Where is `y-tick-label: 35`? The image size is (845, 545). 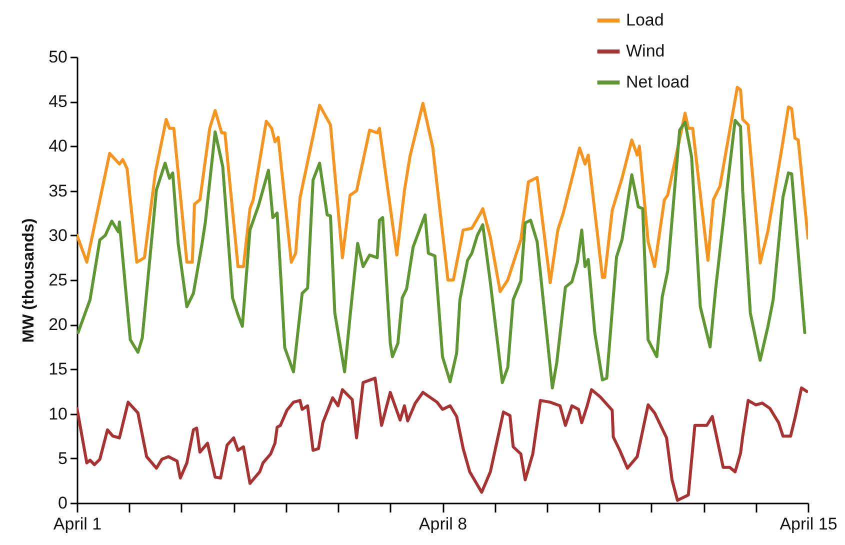 y-tick-label: 35 is located at coordinates (58, 190).